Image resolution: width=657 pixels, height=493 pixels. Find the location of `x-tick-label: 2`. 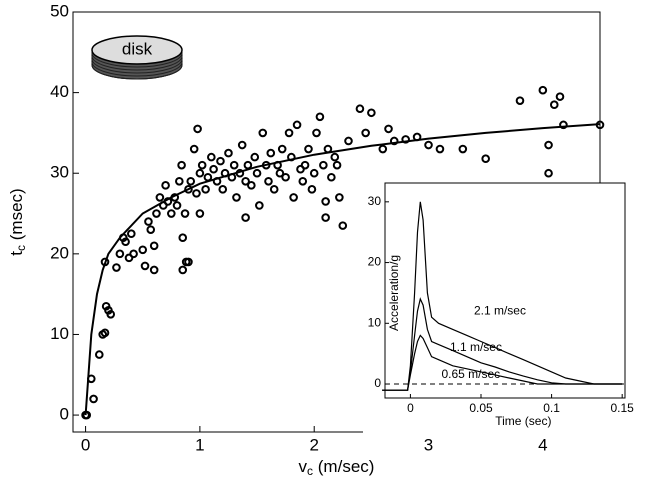

x-tick-label: 2 is located at coordinates (313, 444).